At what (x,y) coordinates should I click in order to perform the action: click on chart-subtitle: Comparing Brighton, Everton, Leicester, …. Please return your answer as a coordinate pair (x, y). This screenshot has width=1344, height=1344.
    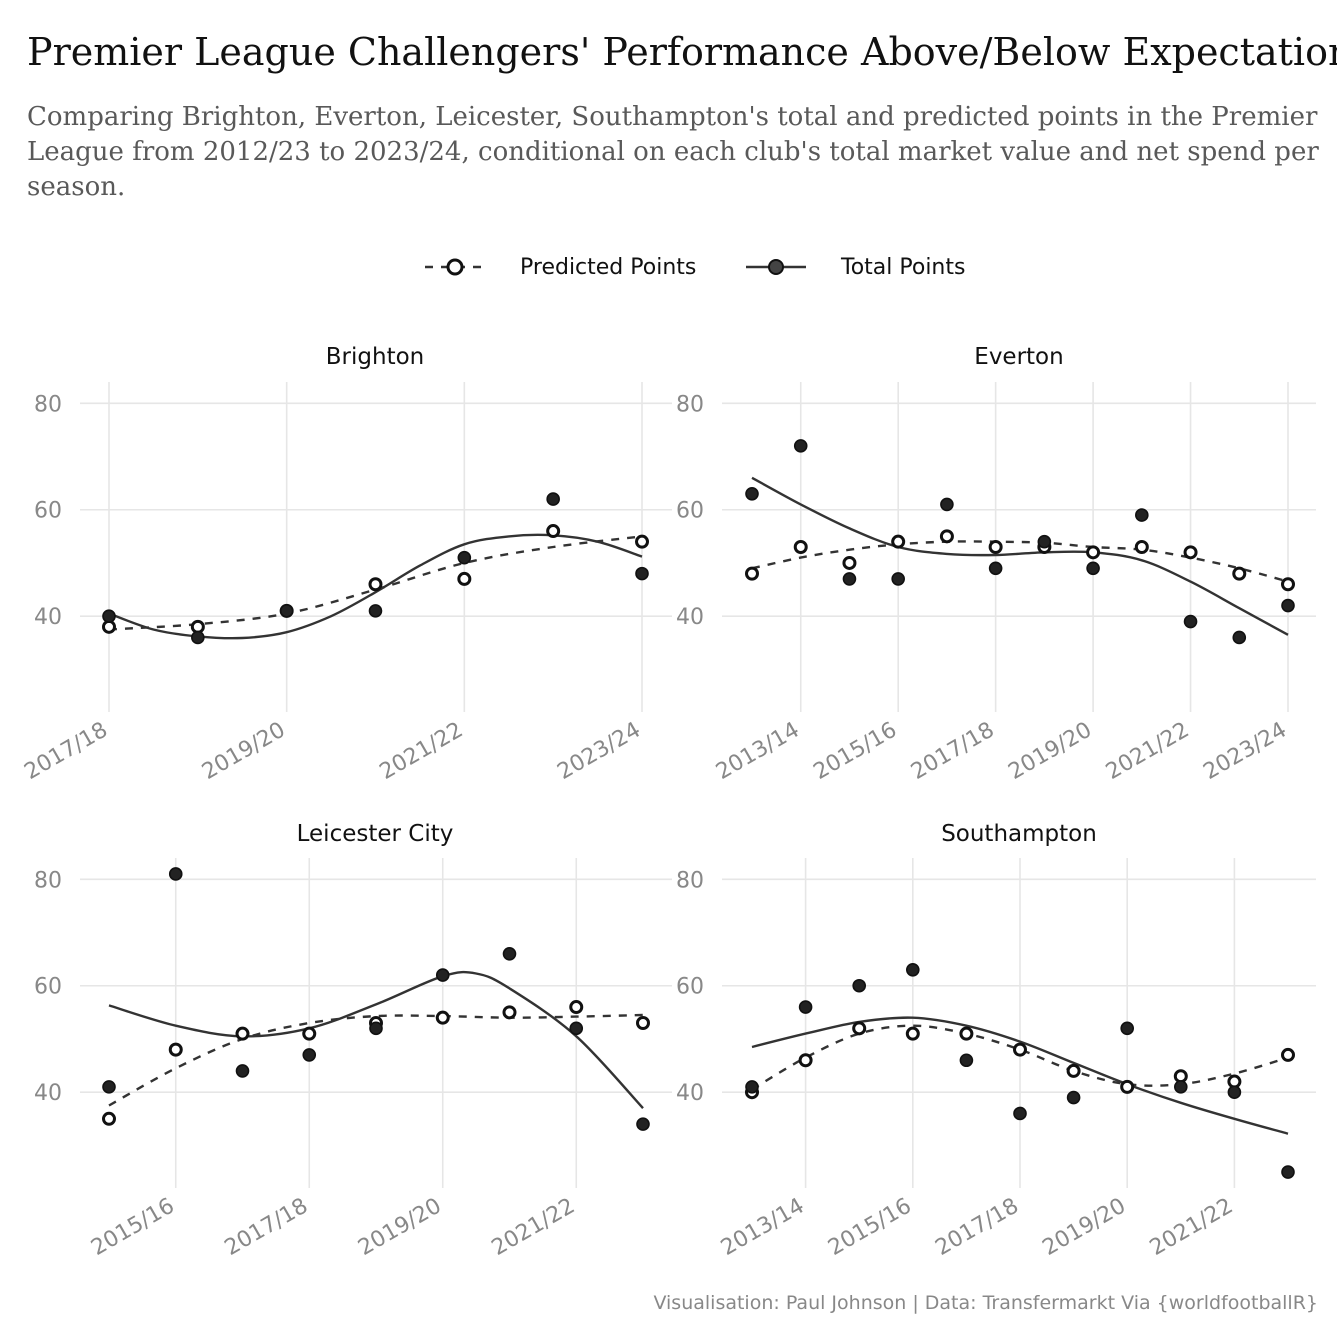
    Looking at the image, I should click on (685, 152).